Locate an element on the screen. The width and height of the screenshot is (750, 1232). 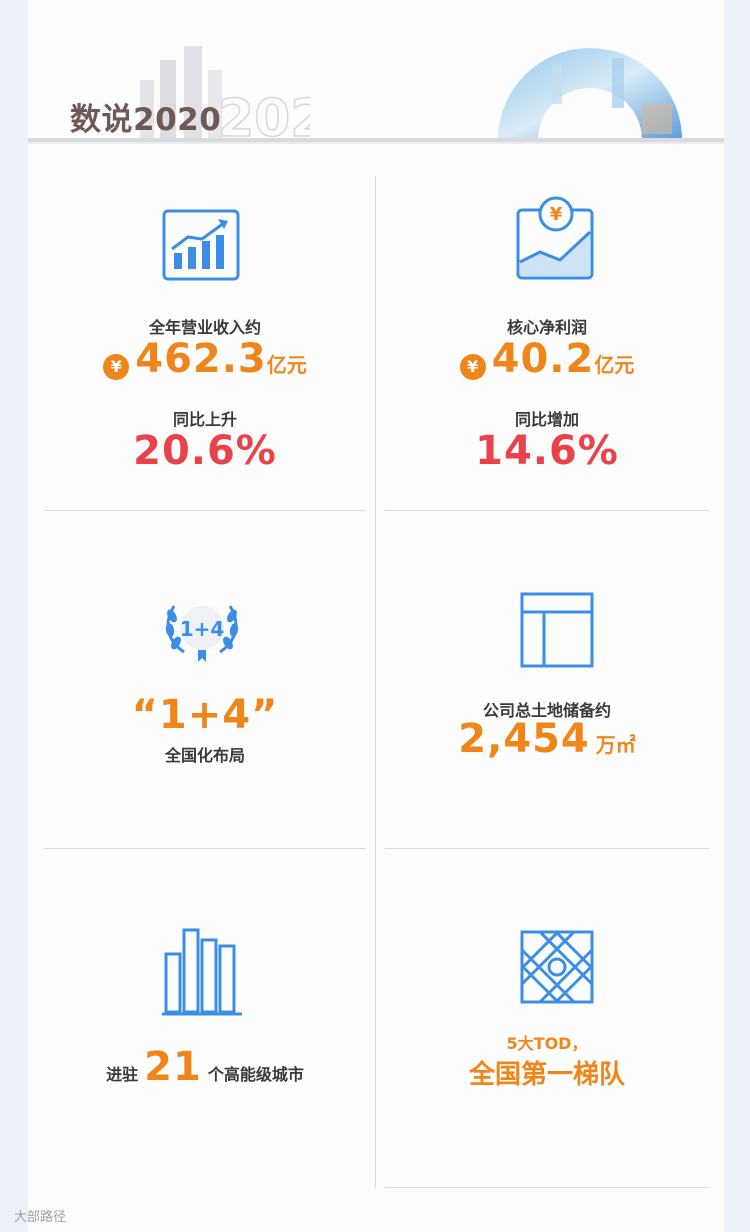
laurel-badge-icon: 1+4 is located at coordinates (202, 633).